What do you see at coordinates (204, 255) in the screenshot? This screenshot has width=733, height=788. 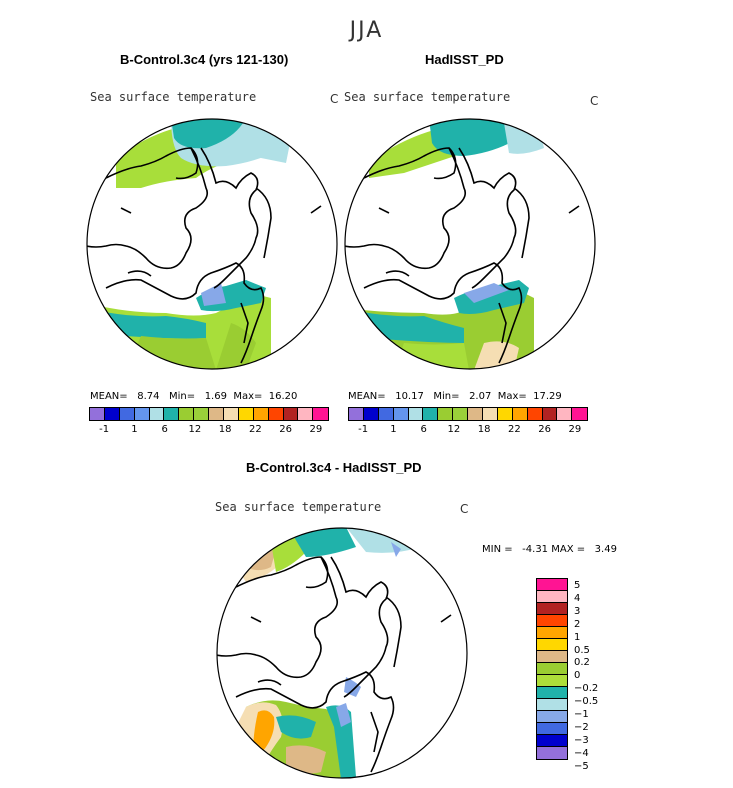 I see `coastlines` at bounding box center [204, 255].